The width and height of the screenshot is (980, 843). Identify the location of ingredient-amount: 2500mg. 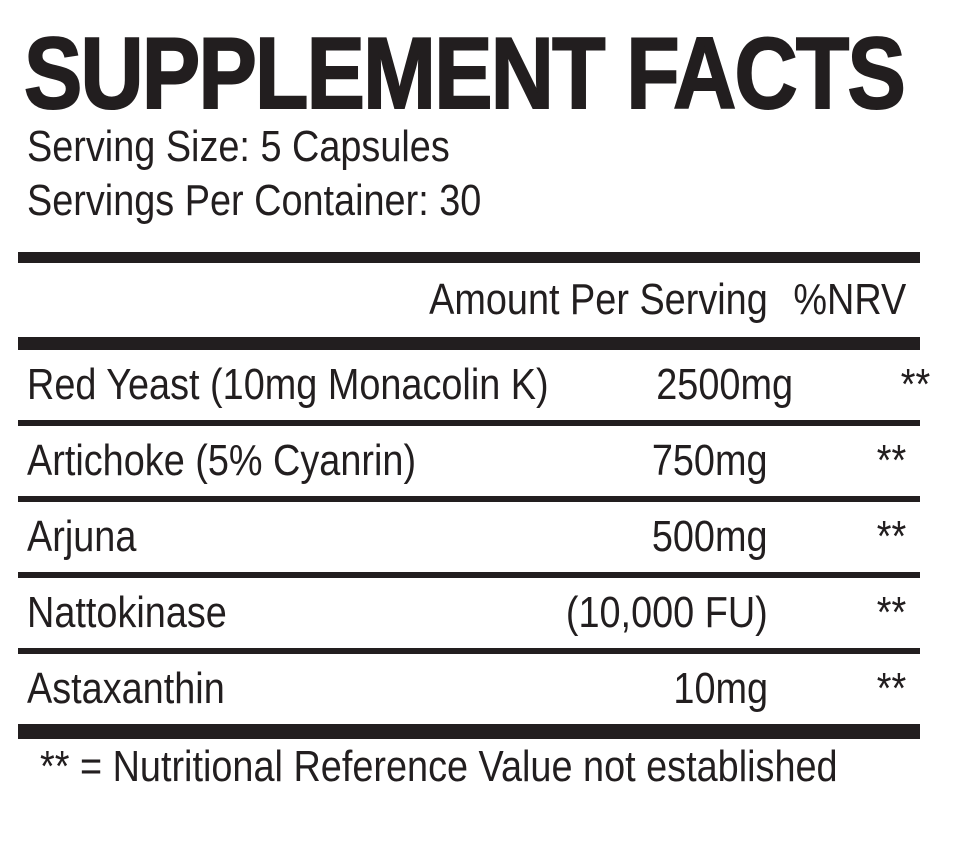
(724, 384).